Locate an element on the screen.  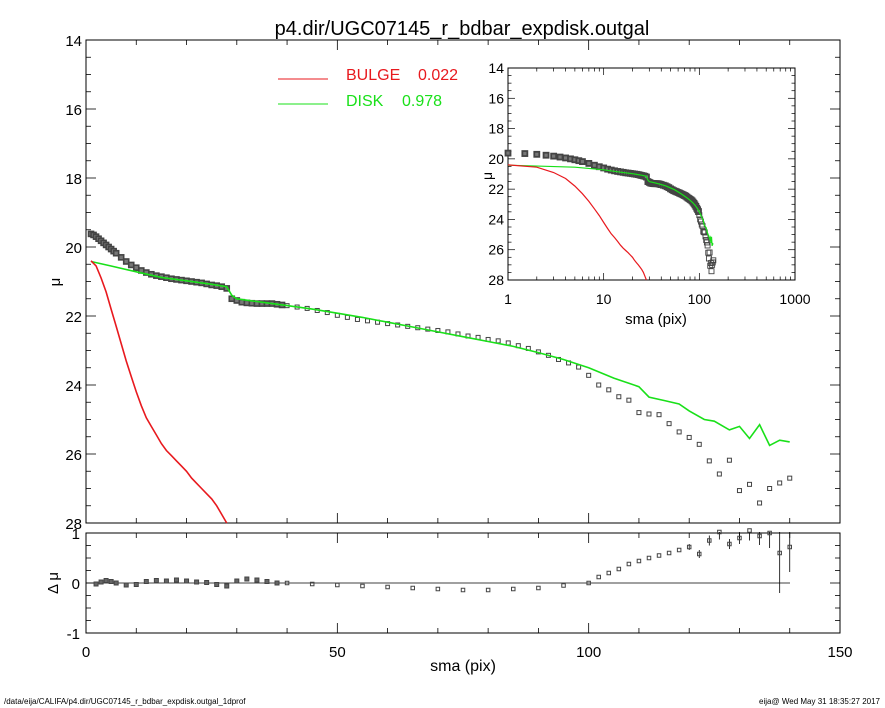
main-y-tick-label: 28 is located at coordinates (73, 524).